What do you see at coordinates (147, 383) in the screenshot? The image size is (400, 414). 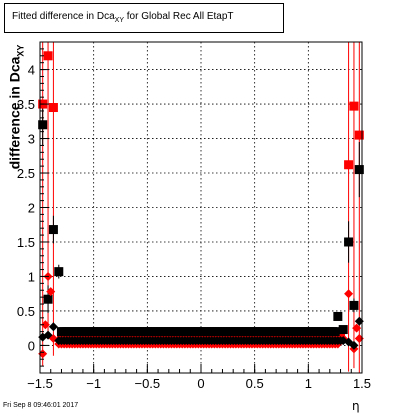 I see `x-tick-label: −0.5` at bounding box center [147, 383].